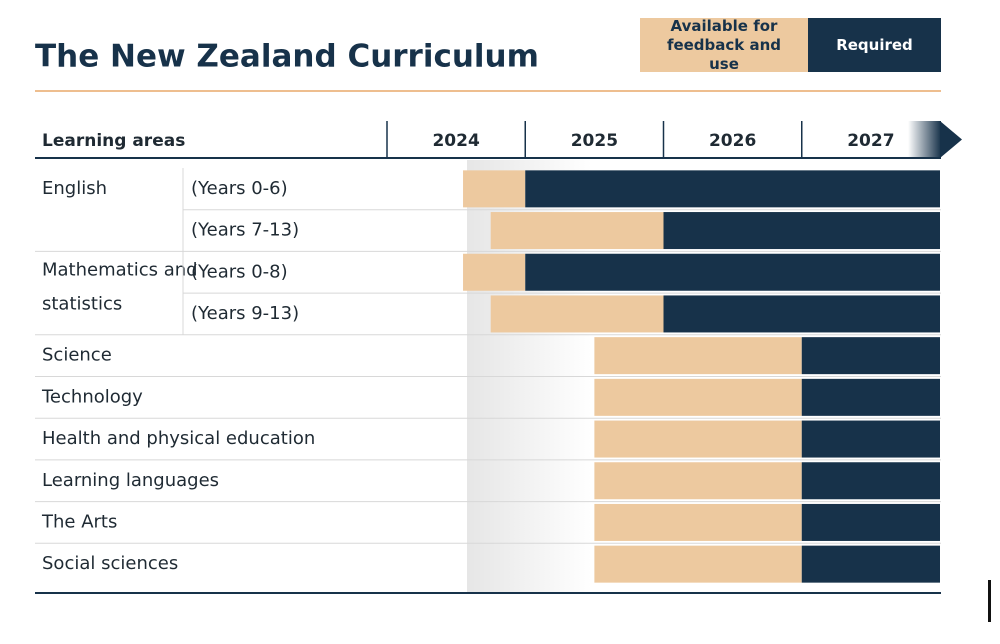 The width and height of the screenshot is (1000, 644). I want to click on row-label: Health and physical education, so click(178, 438).